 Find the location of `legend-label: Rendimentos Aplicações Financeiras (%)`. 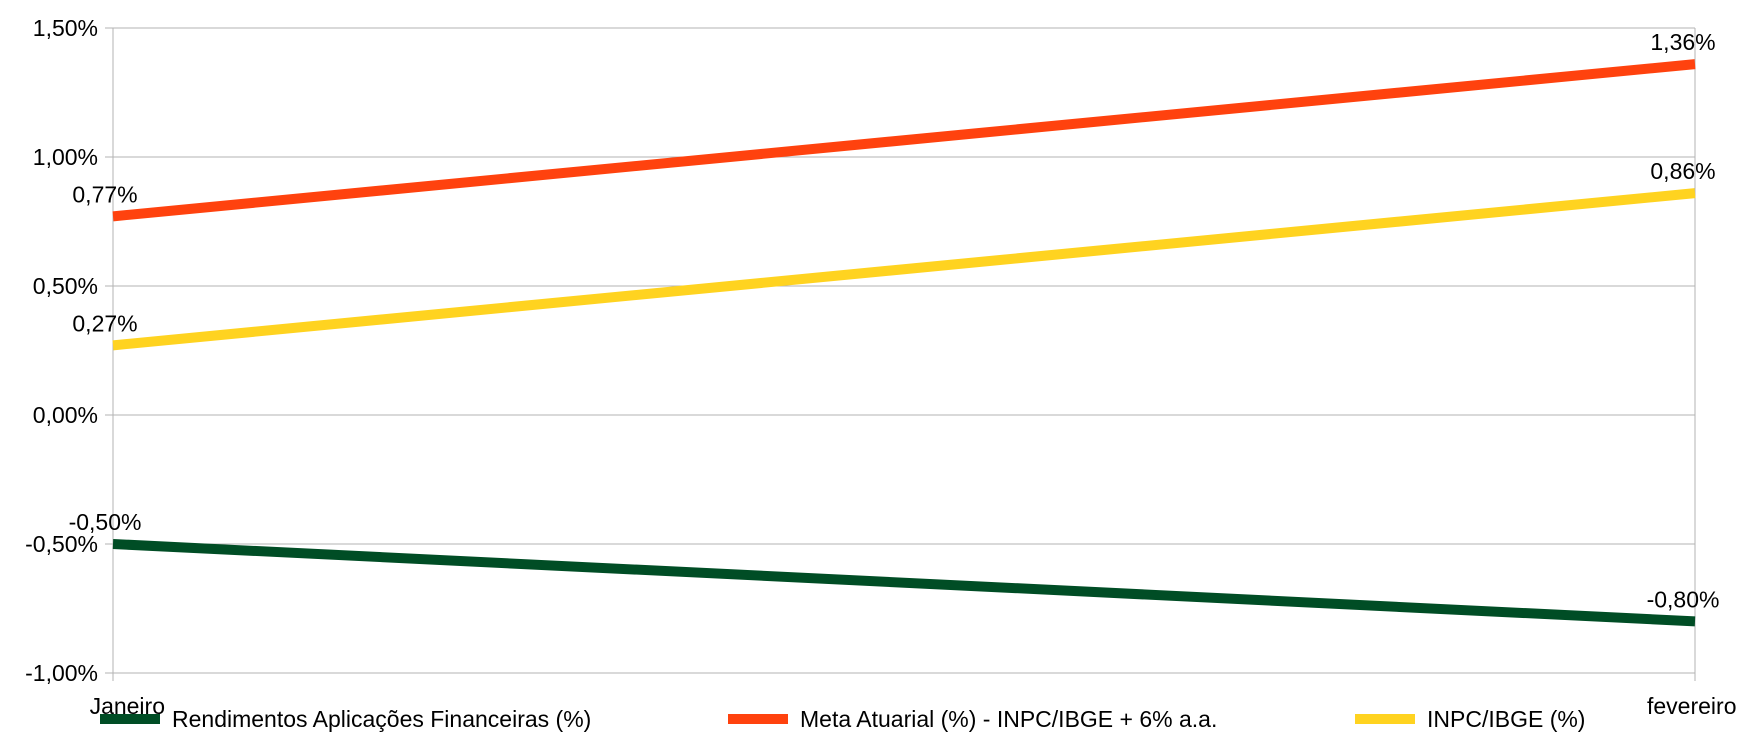

legend-label: Rendimentos Aplicações Financeiras (%) is located at coordinates (381, 719).